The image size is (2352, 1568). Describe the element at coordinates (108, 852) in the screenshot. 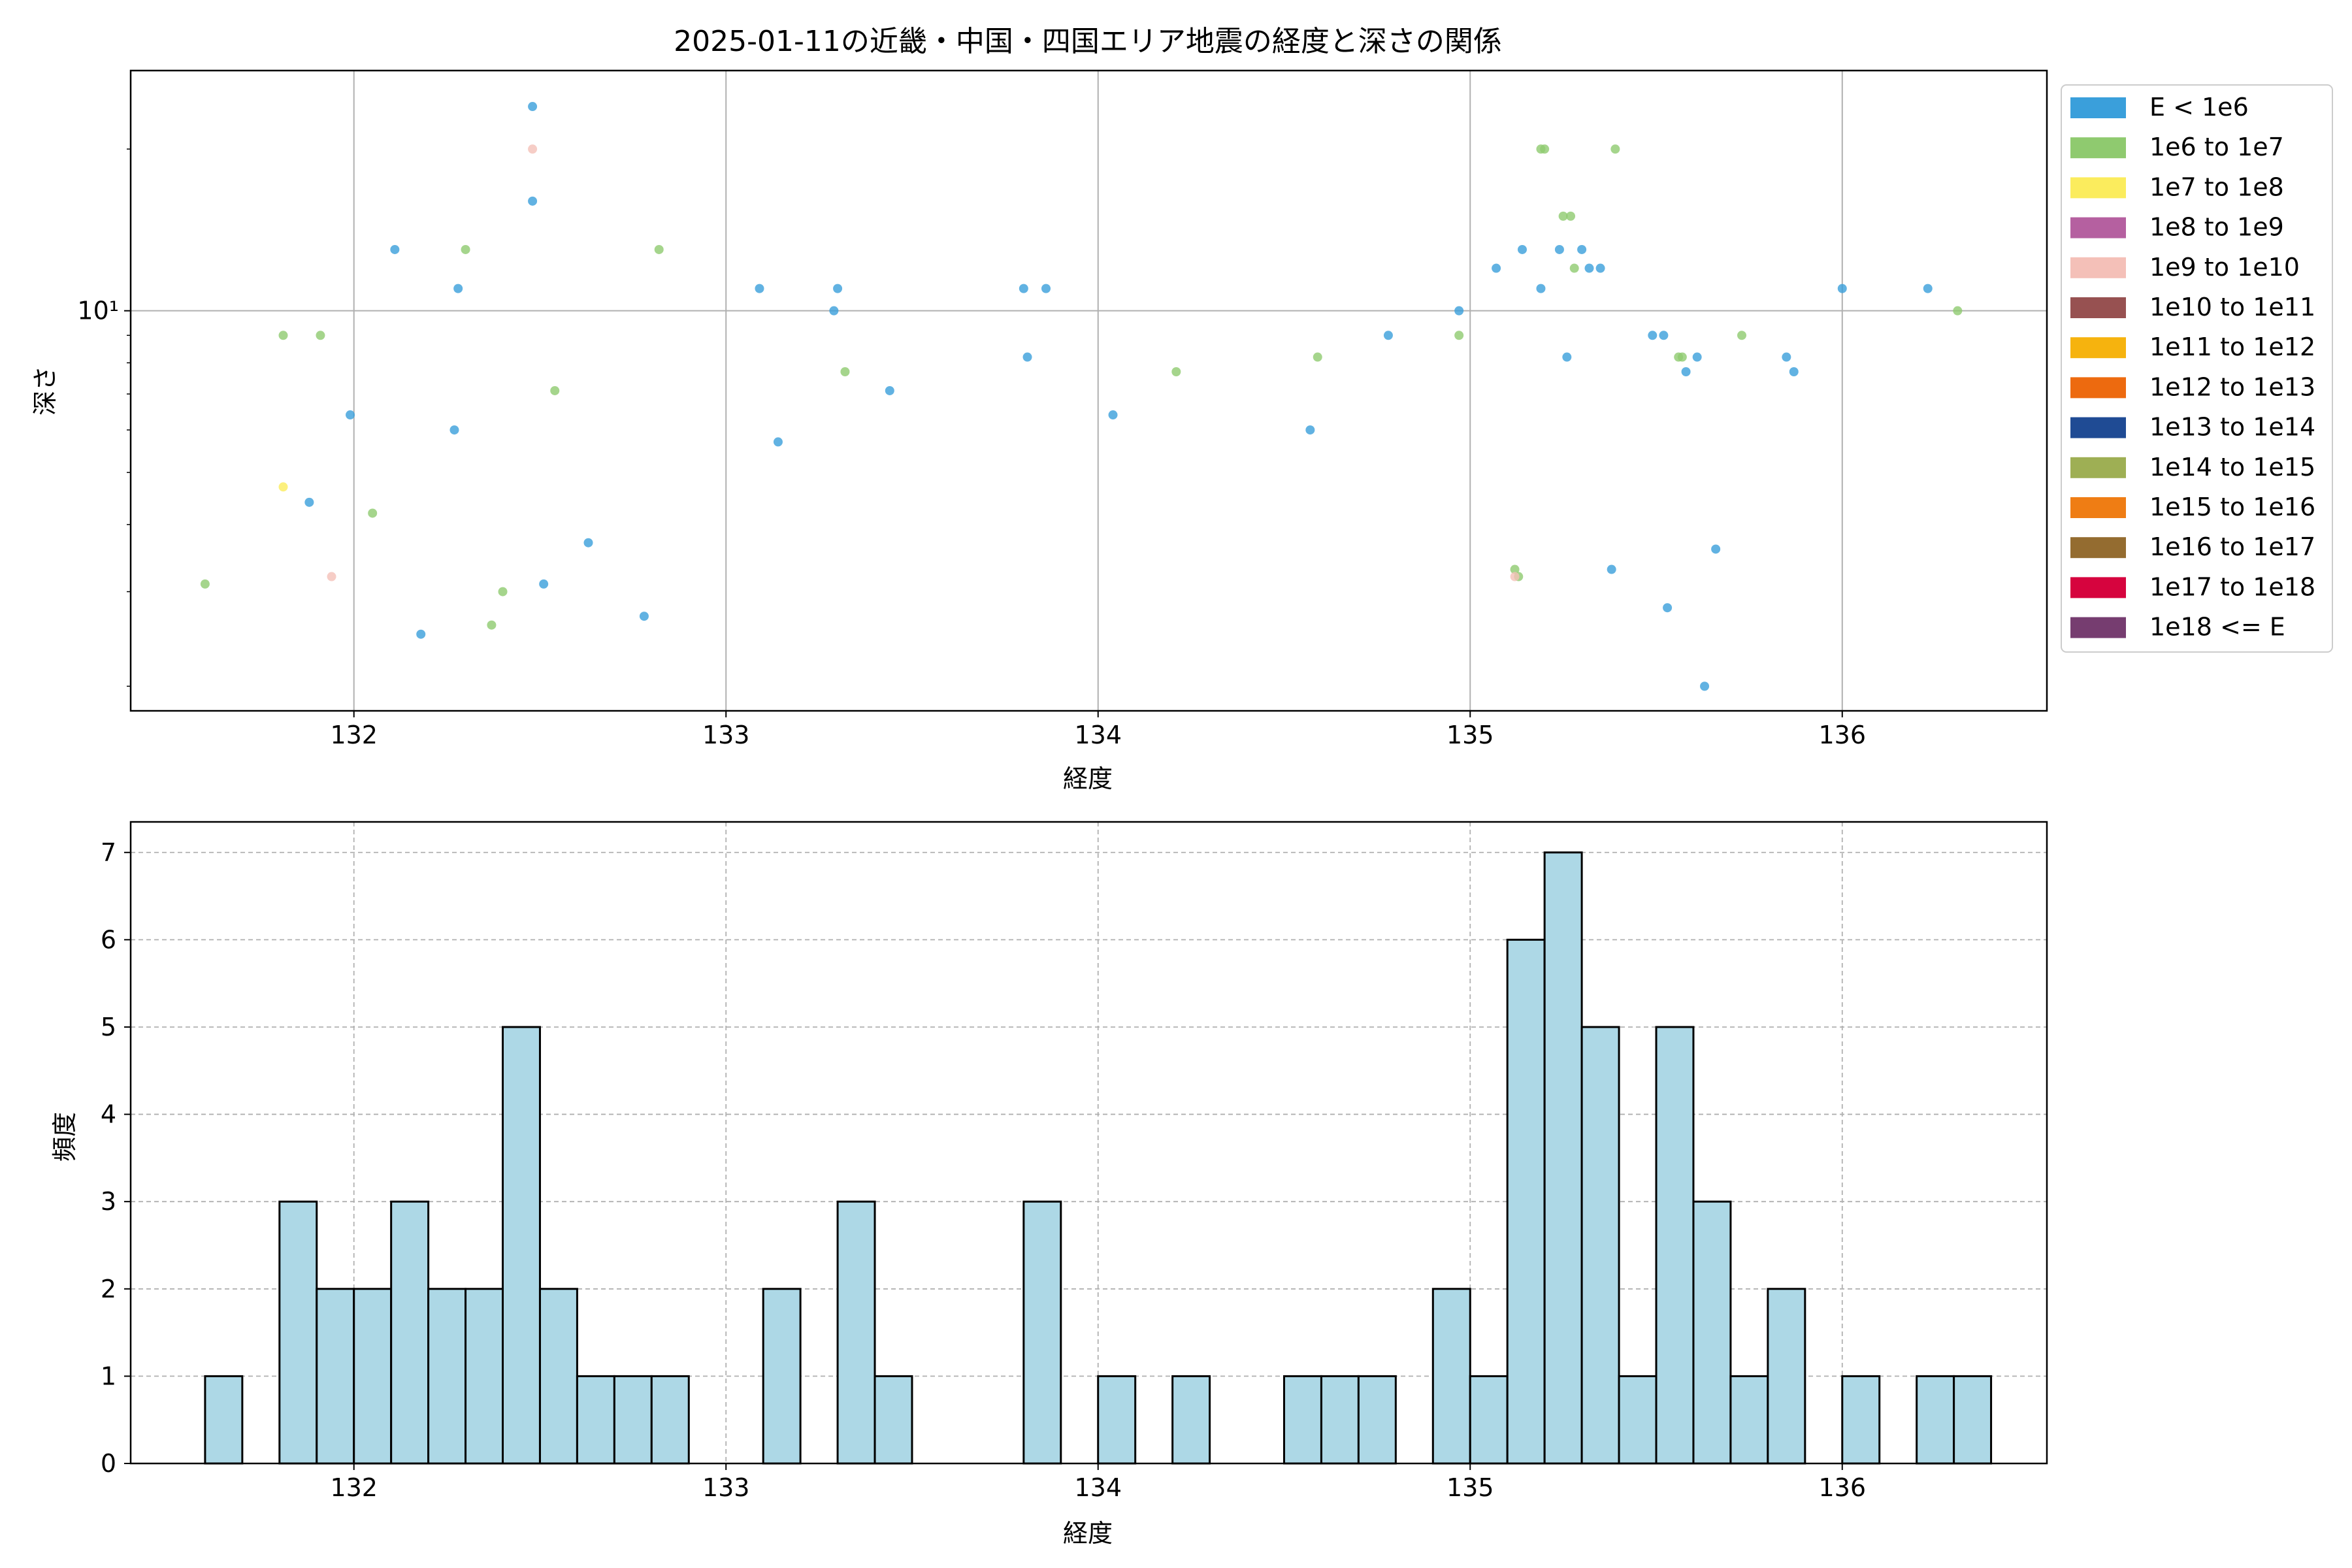

I see `histogram-y-tick-label: 7` at that location.